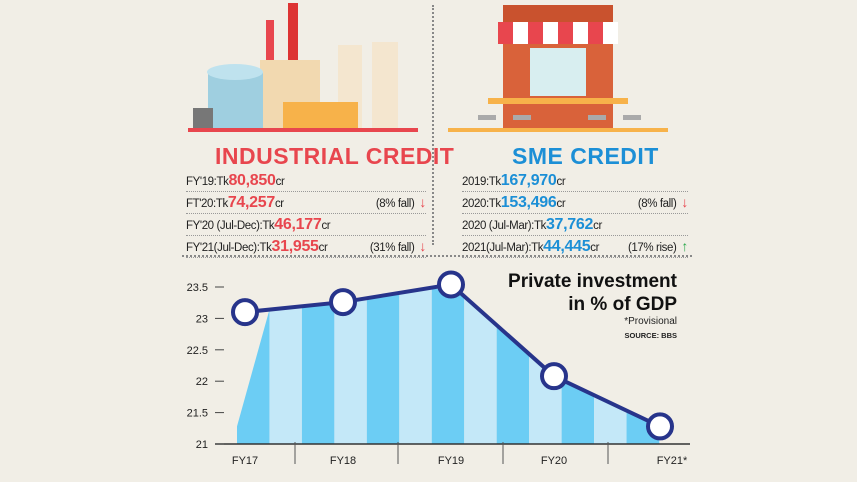  I want to click on shop-illustration, so click(558, 68).